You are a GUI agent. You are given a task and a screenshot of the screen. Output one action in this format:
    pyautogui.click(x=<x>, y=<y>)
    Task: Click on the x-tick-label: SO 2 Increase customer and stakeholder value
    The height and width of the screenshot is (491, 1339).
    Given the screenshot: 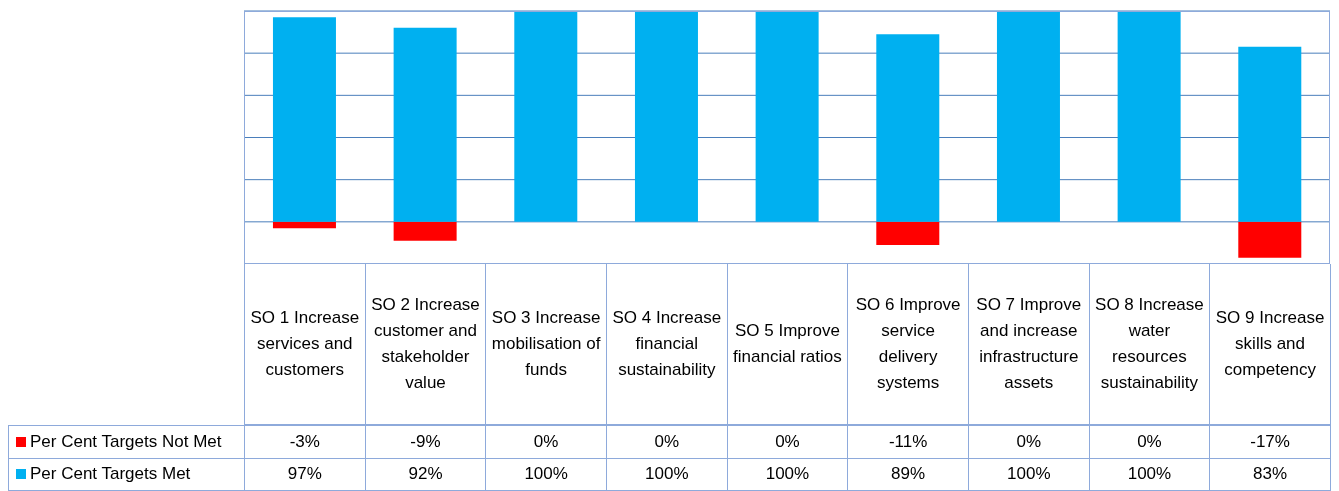 What is the action you would take?
    pyautogui.click(x=426, y=344)
    